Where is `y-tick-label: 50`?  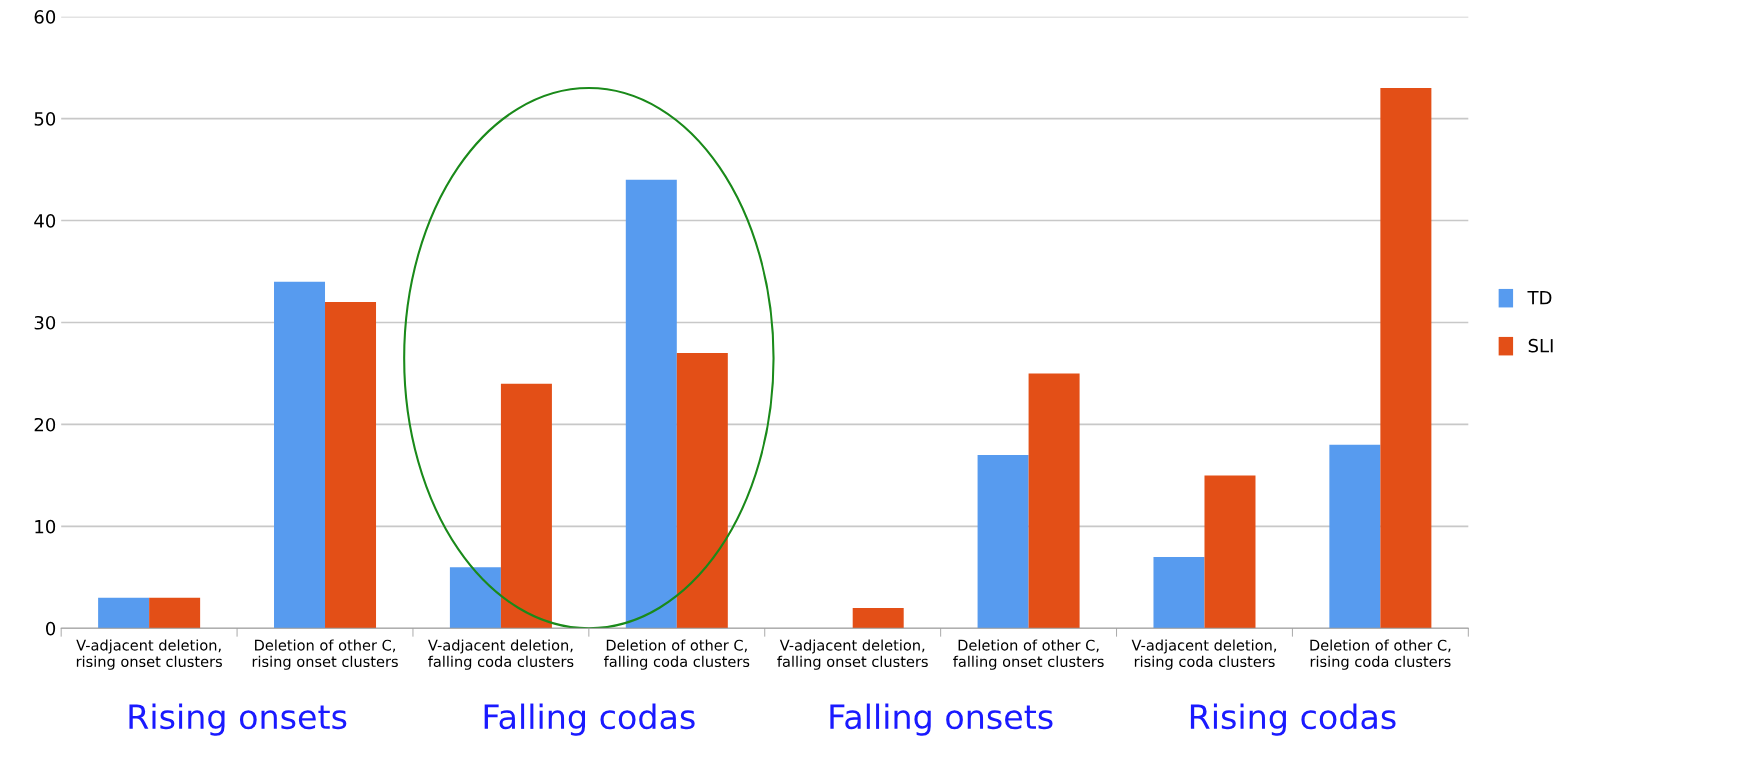 y-tick-label: 50 is located at coordinates (45, 119).